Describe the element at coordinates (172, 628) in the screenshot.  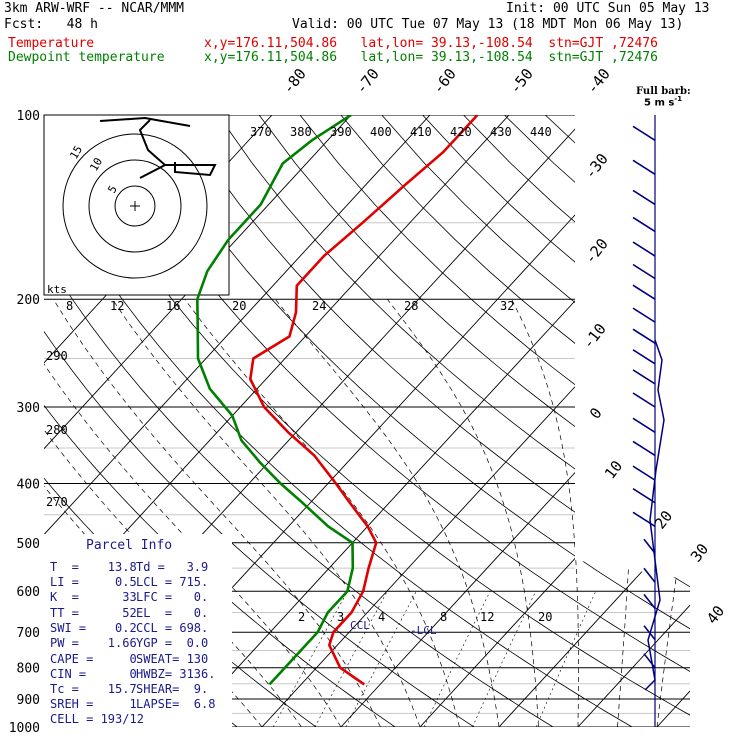
I see `parcel-row: CCL = 698.` at that location.